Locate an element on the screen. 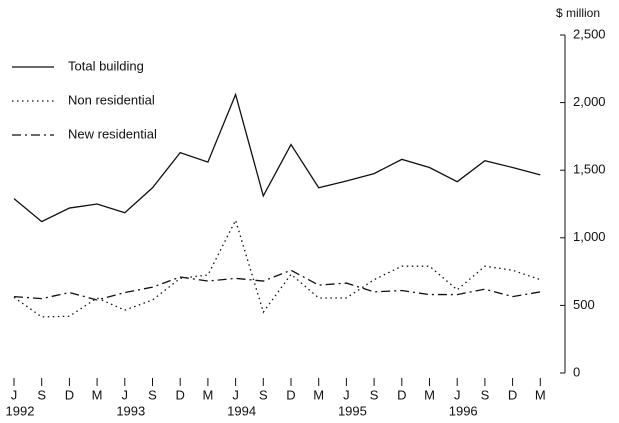  year-label: 1992 is located at coordinates (20, 410).